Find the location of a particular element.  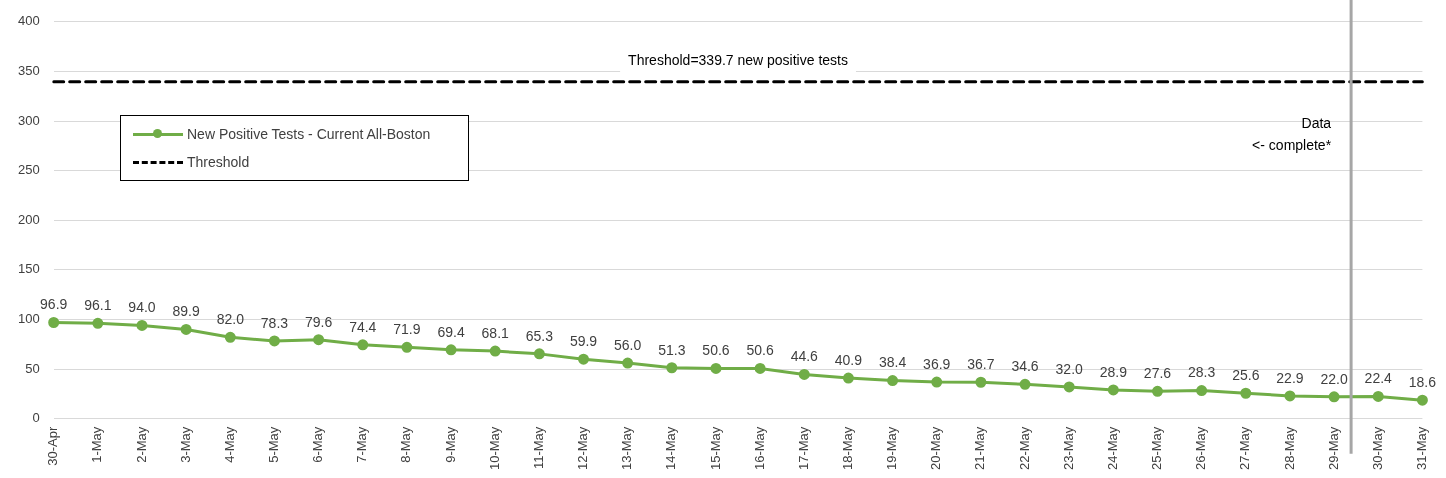

data-label: 28.9 is located at coordinates (1113, 371).